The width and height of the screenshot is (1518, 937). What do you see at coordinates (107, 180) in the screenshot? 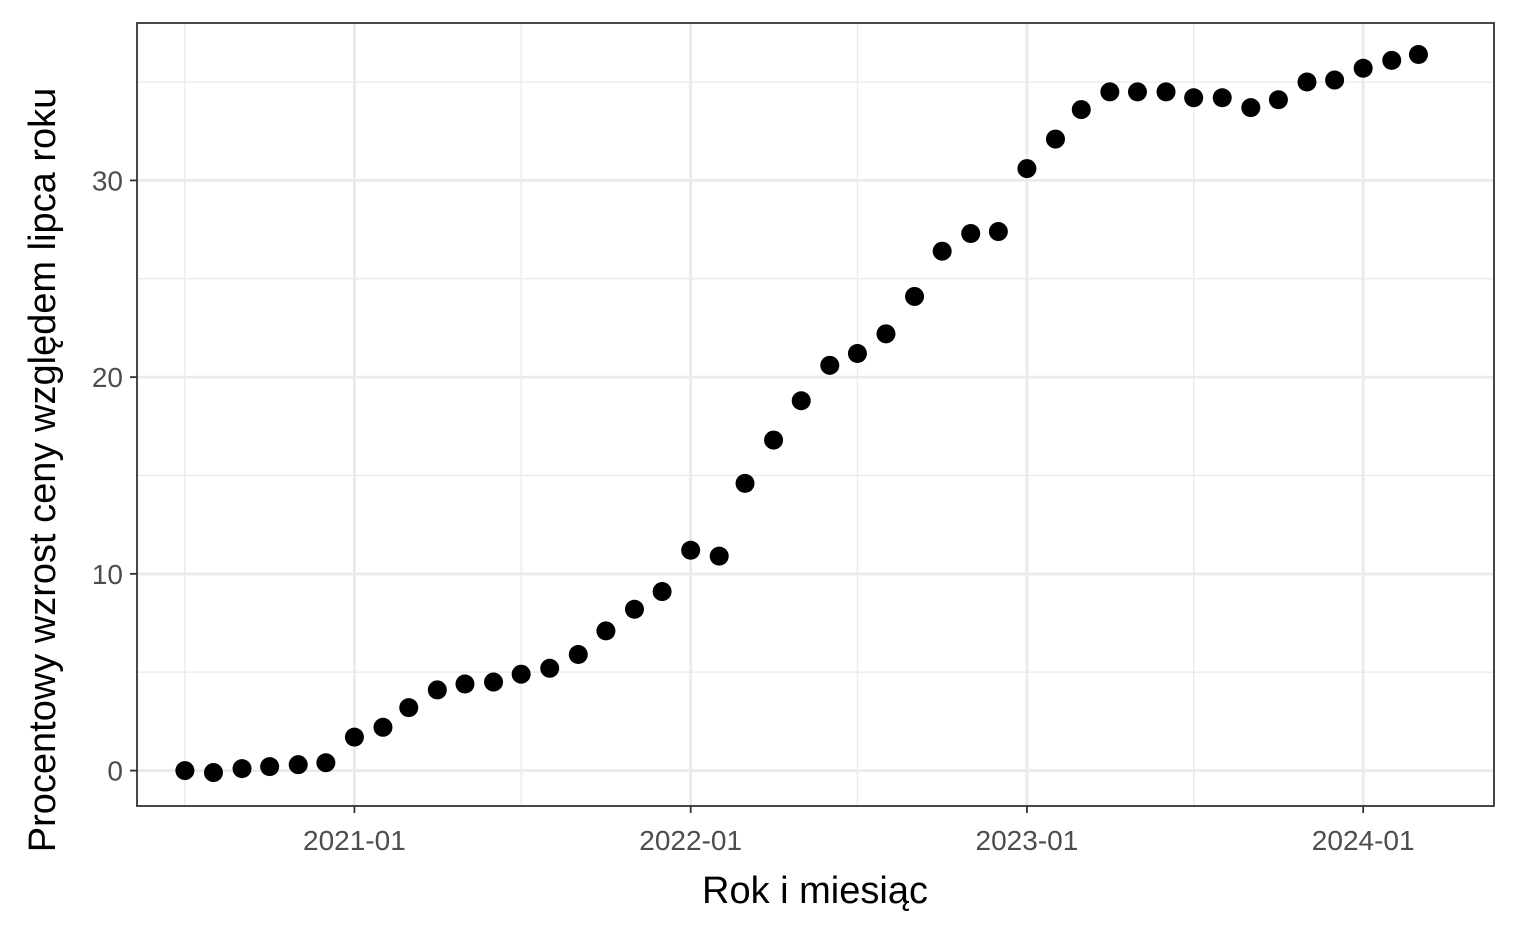
I see `y-tick-label: 30` at bounding box center [107, 180].